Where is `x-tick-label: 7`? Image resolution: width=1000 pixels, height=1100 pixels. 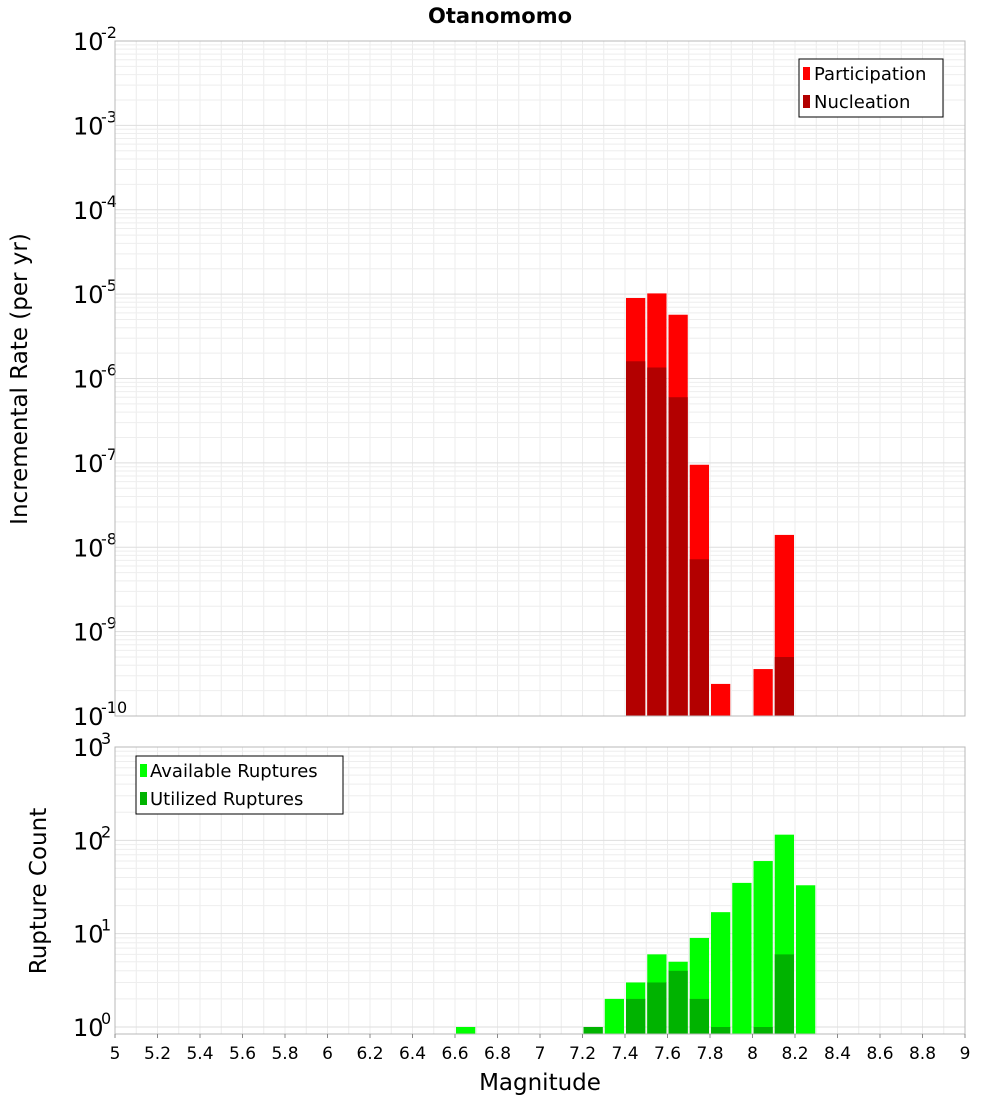
x-tick-label: 7 is located at coordinates (540, 1054).